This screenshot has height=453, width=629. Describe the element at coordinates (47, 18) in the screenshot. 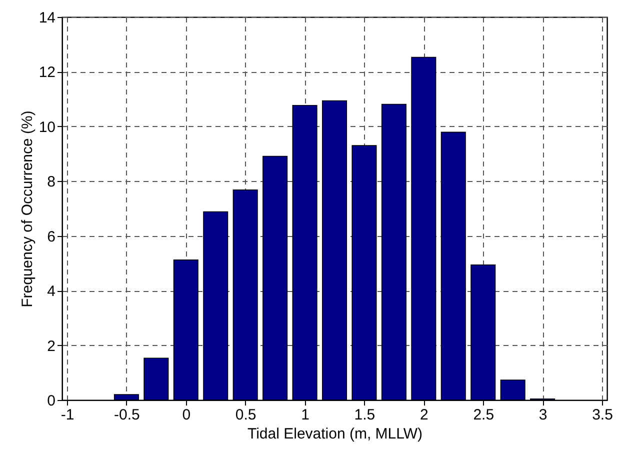

I see `y-tick-label: 14` at that location.